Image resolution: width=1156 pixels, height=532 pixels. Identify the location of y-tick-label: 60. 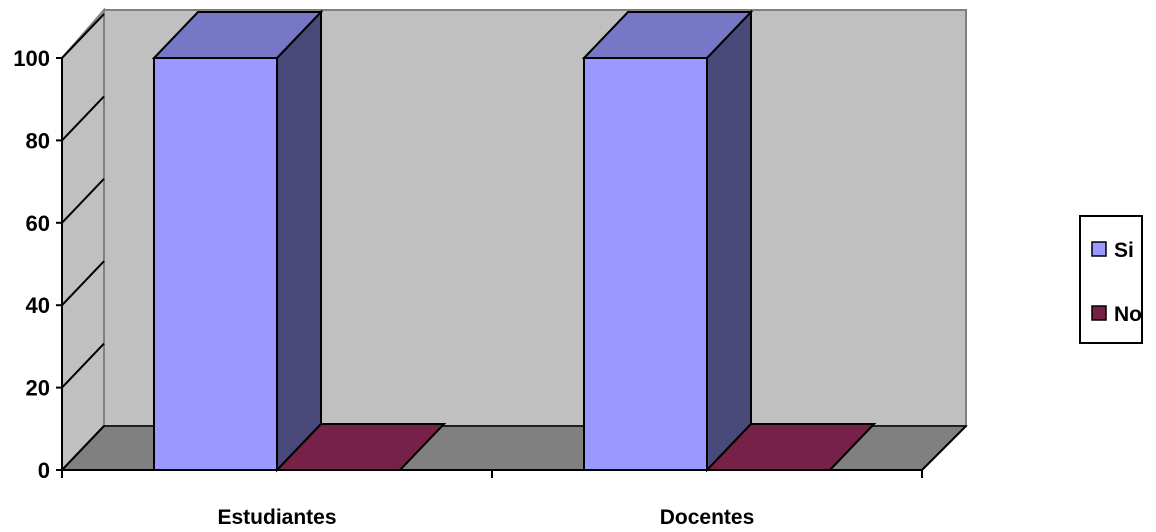
(38, 223).